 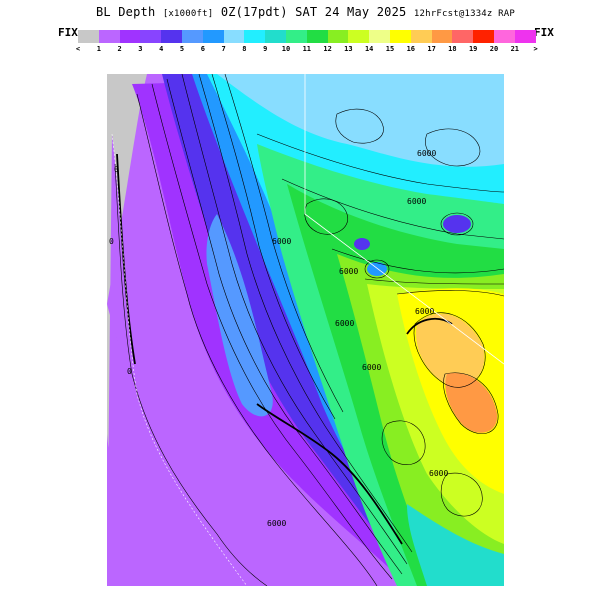 What do you see at coordinates (125, 12) in the screenshot?
I see `title-main: BL Depth` at bounding box center [125, 12].